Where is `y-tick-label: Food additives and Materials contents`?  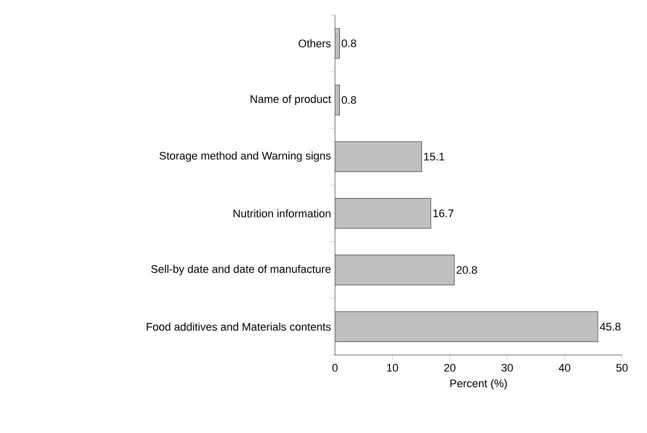
y-tick-label: Food additives and Materials contents is located at coordinates (238, 326).